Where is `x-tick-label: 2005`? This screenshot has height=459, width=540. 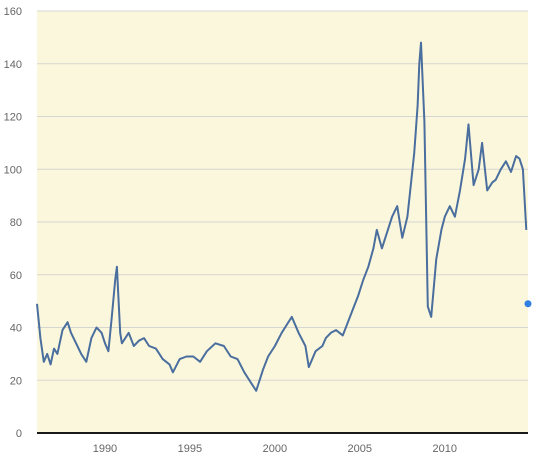
x-tick-label: 2005 is located at coordinates (360, 449).